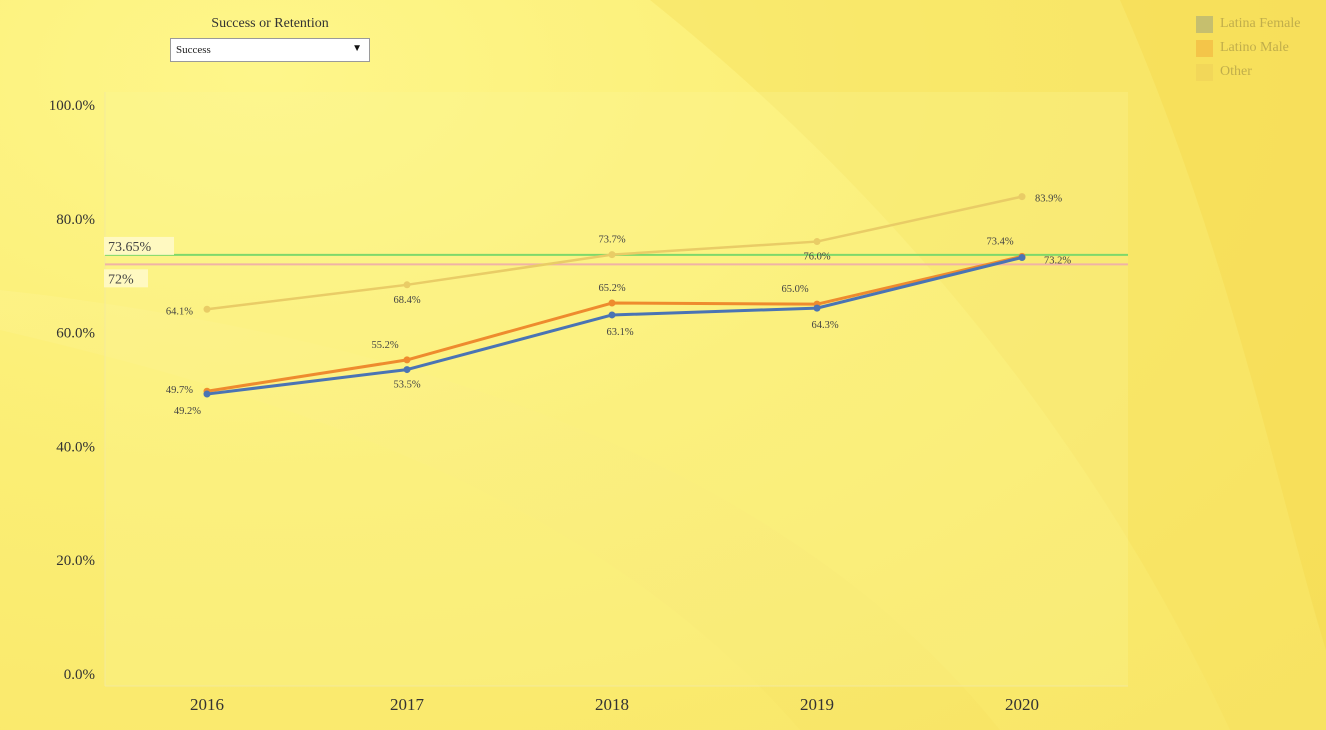 The image size is (1326, 730). Describe the element at coordinates (75, 220) in the screenshot. I see `y-tick-label: 80.0%` at that location.